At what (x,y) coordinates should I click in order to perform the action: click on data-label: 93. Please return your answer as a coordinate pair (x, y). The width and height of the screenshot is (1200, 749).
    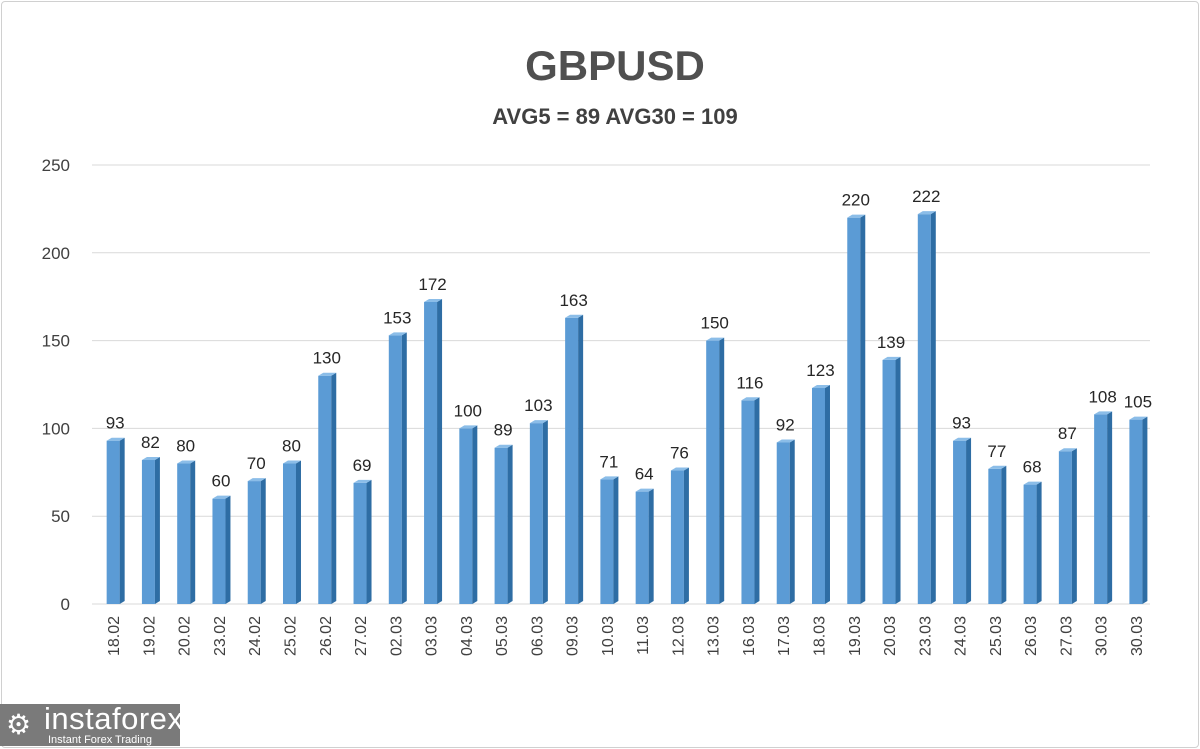
    Looking at the image, I should click on (115, 423).